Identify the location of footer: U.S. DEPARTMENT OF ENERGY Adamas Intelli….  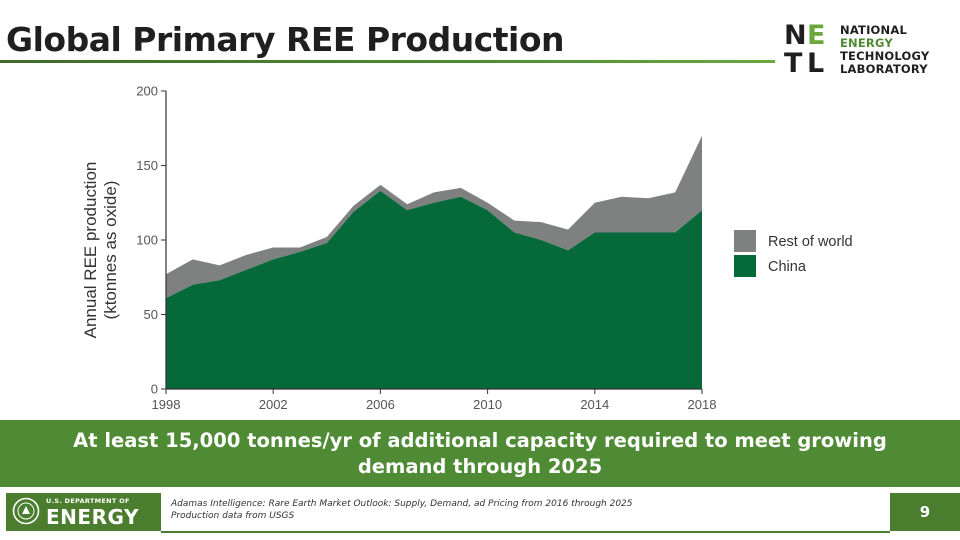
(480, 515).